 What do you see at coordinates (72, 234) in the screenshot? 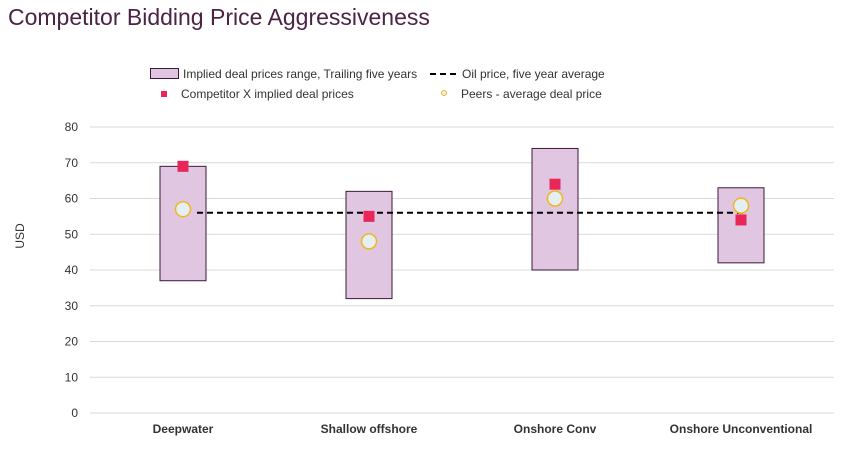
I see `y-tick-label: 50` at bounding box center [72, 234].